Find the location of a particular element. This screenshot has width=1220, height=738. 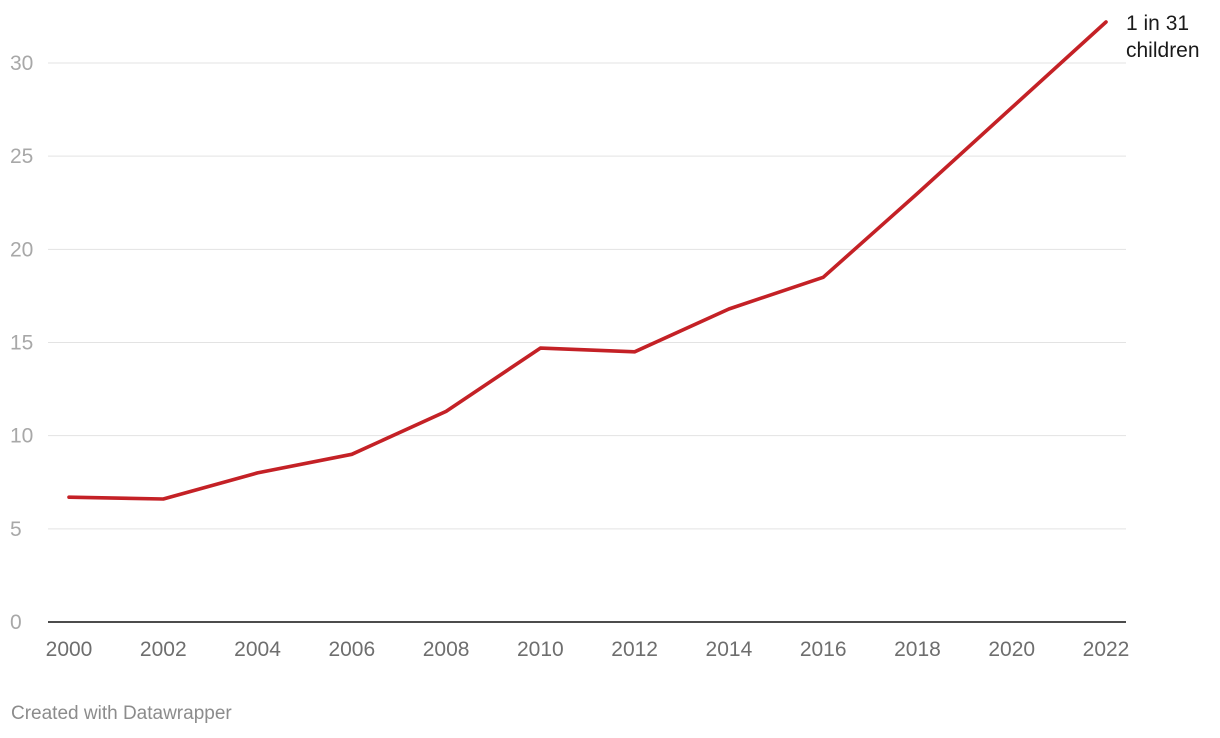

x-tick-label-2010: 2010 is located at coordinates (540, 649).